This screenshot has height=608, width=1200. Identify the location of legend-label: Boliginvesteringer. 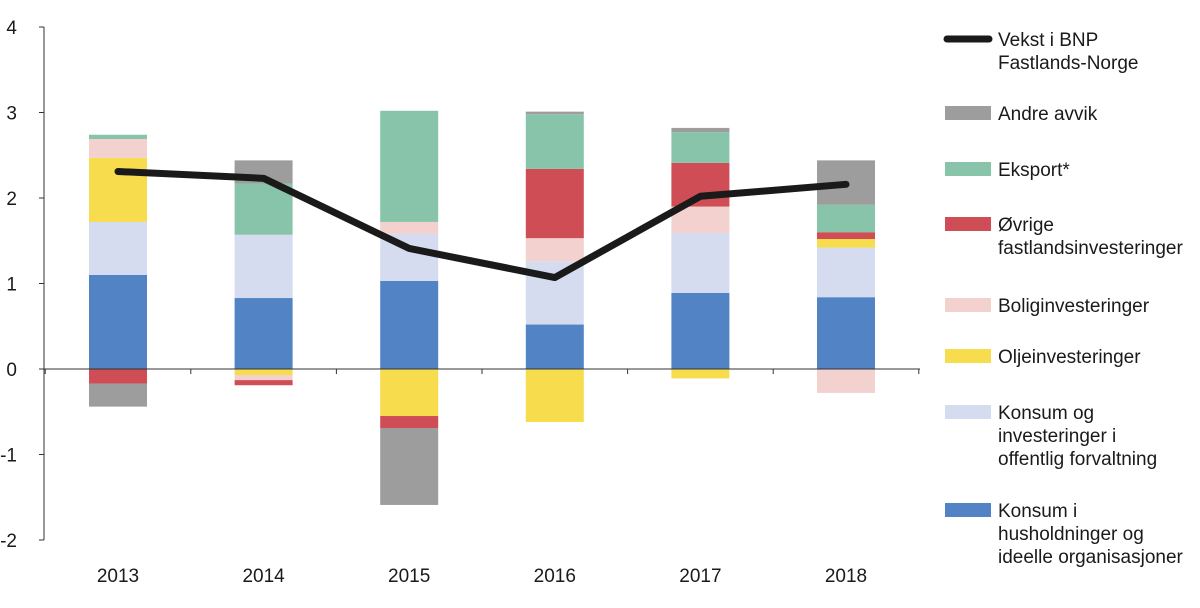
(1074, 306).